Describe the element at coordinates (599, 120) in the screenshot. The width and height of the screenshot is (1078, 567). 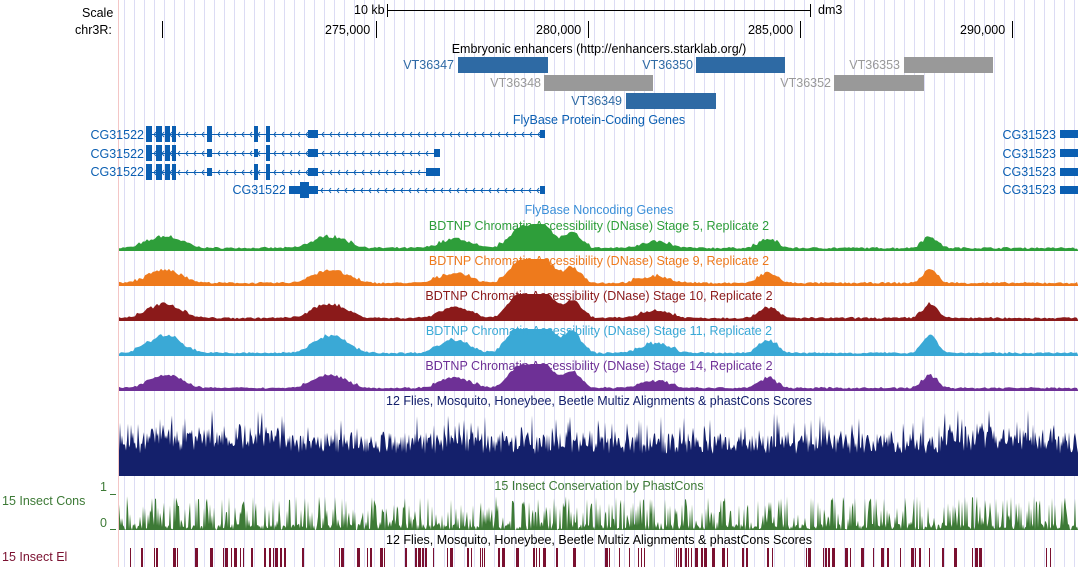
I see `protein-genes-track-title: FlyBase Protein-Coding Genes` at that location.